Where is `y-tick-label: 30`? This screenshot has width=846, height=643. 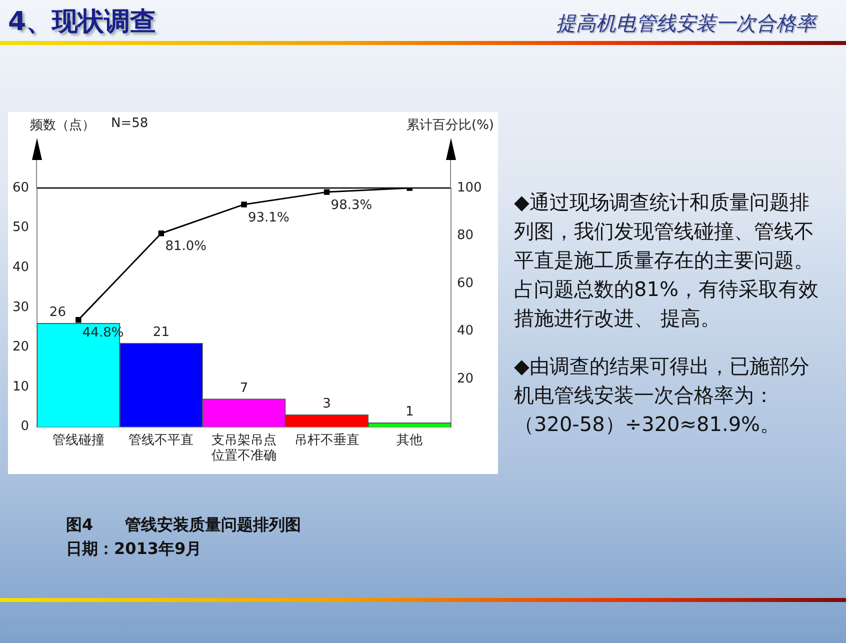
y-tick-label: 30 is located at coordinates (20, 307).